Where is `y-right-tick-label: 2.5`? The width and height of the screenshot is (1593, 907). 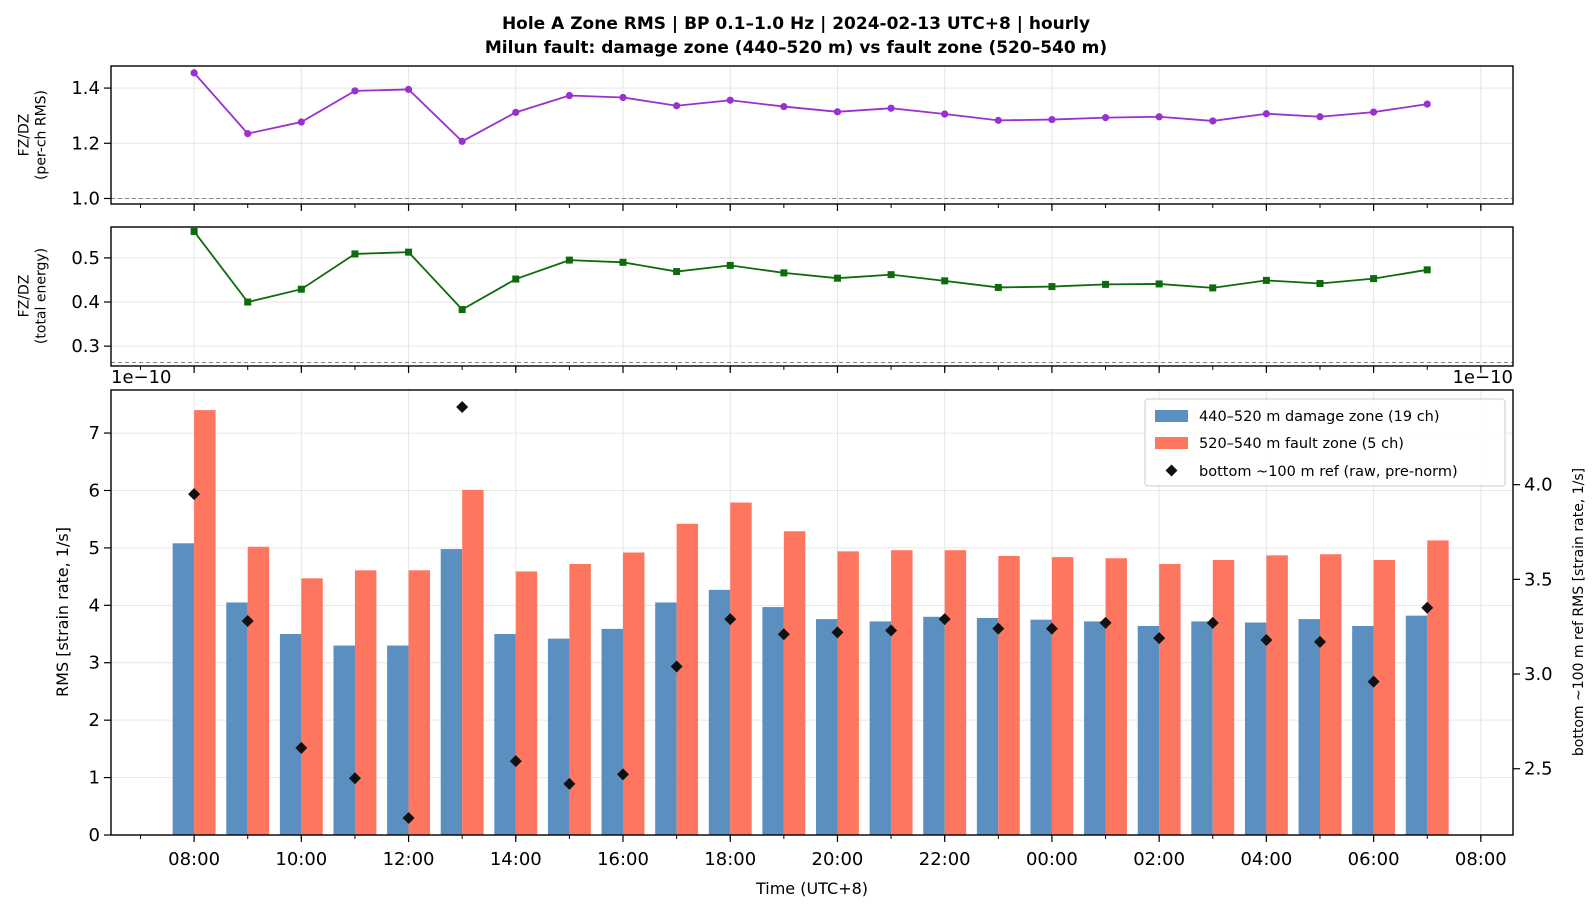
y-right-tick-label: 2.5 is located at coordinates (1538, 769).